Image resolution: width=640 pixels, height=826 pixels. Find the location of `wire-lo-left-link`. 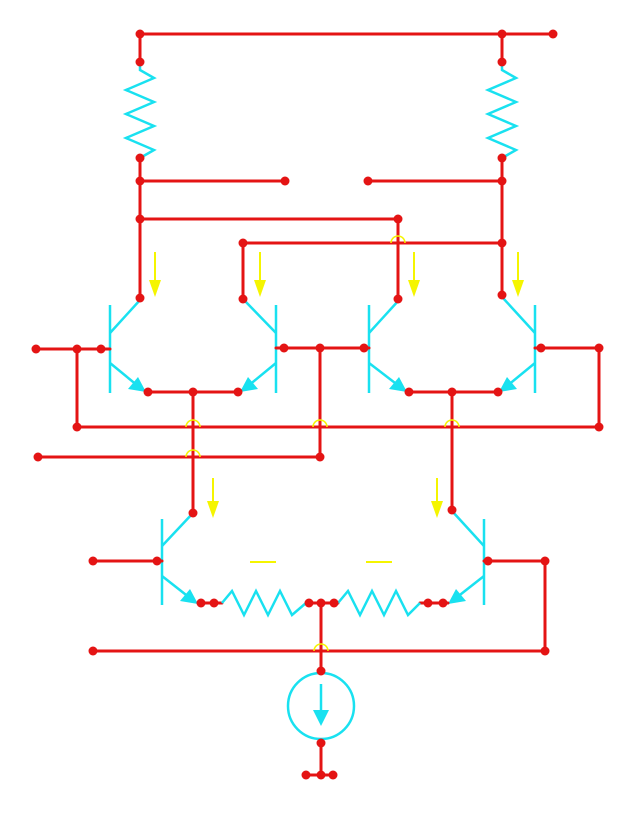

wire-lo-left-link is located at coordinates (338, 387).